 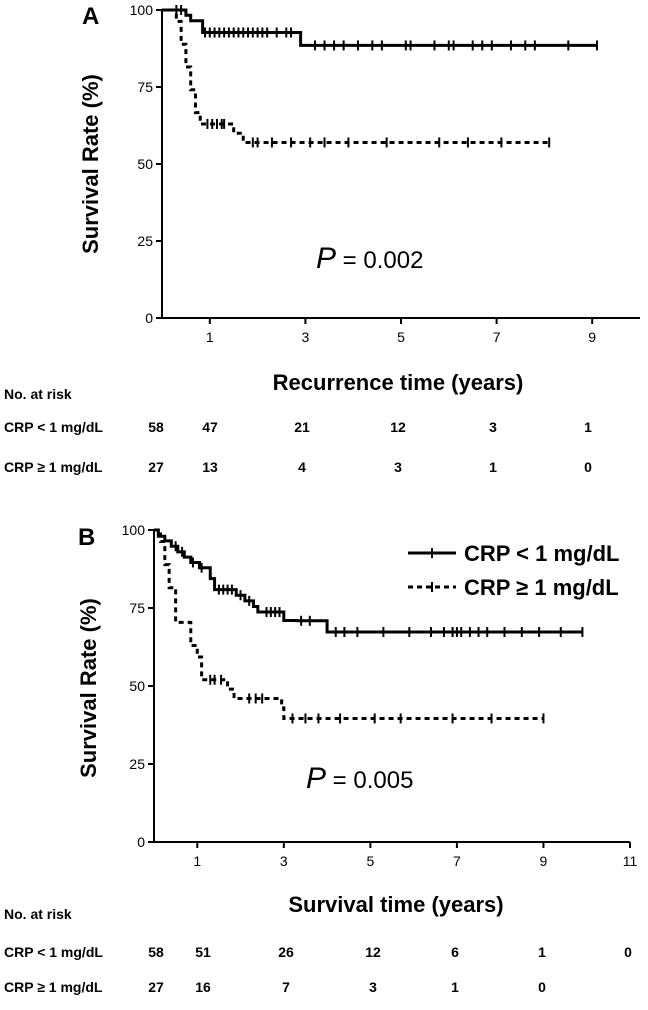 What do you see at coordinates (210, 427) in the screenshot?
I see `risk-count: 47` at bounding box center [210, 427].